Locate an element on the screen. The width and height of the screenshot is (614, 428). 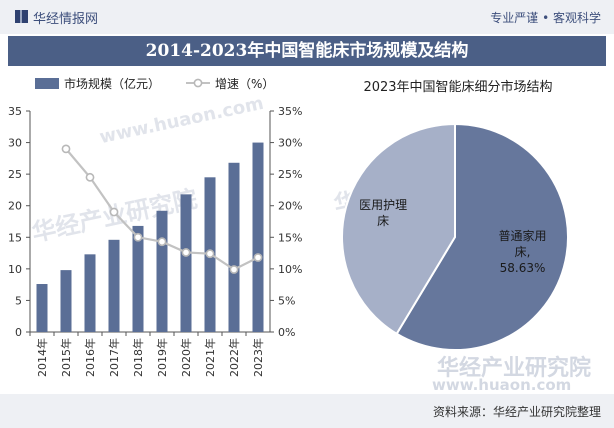
y-left-tick-label: 30 is located at coordinates (15, 143).